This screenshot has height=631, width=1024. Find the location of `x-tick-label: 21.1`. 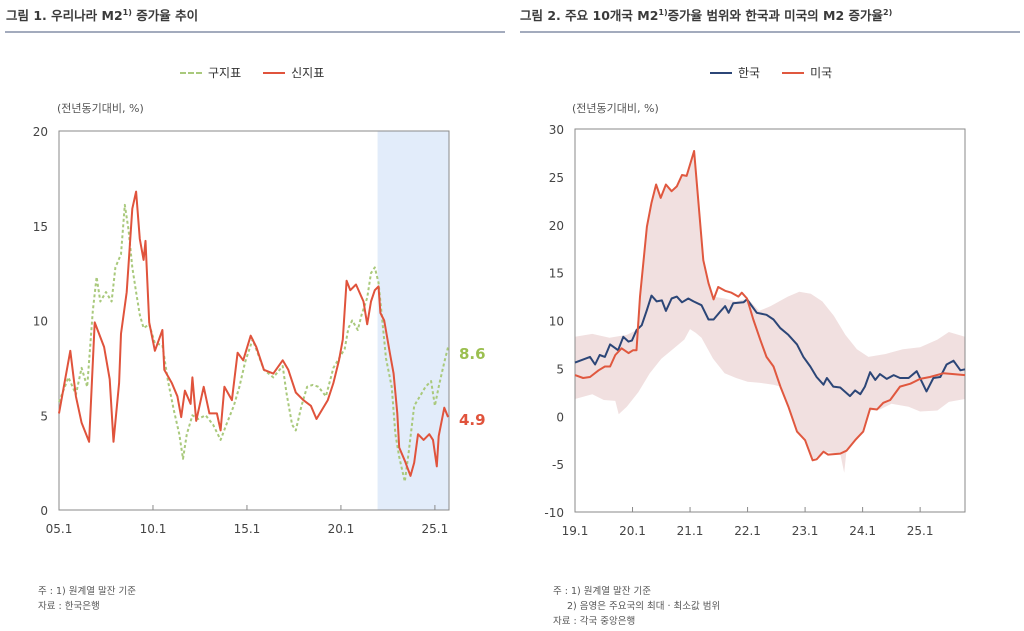

x-tick-label: 21.1 is located at coordinates (690, 531).